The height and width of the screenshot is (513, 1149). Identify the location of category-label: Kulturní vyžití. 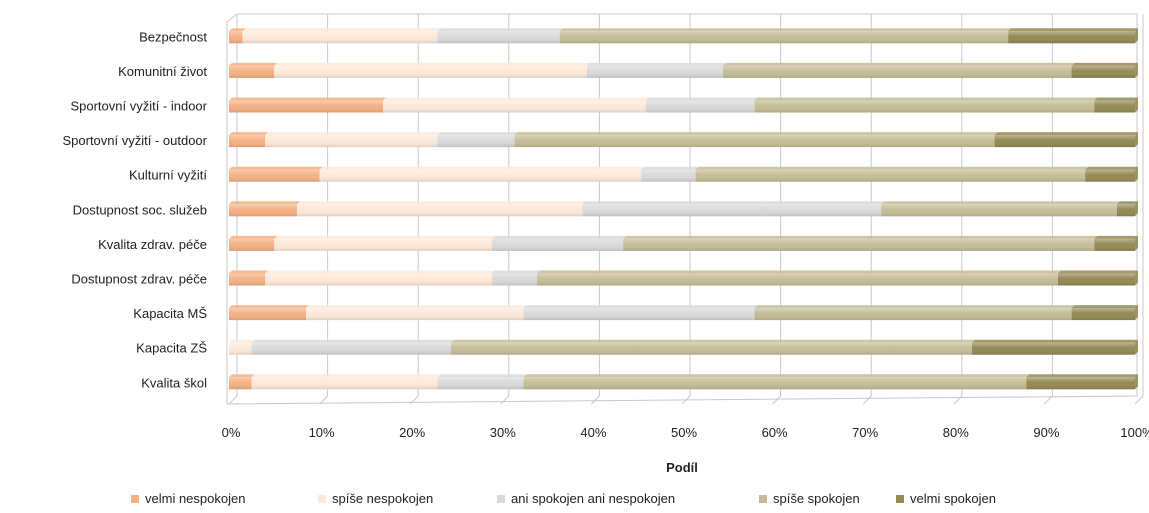
(168, 175).